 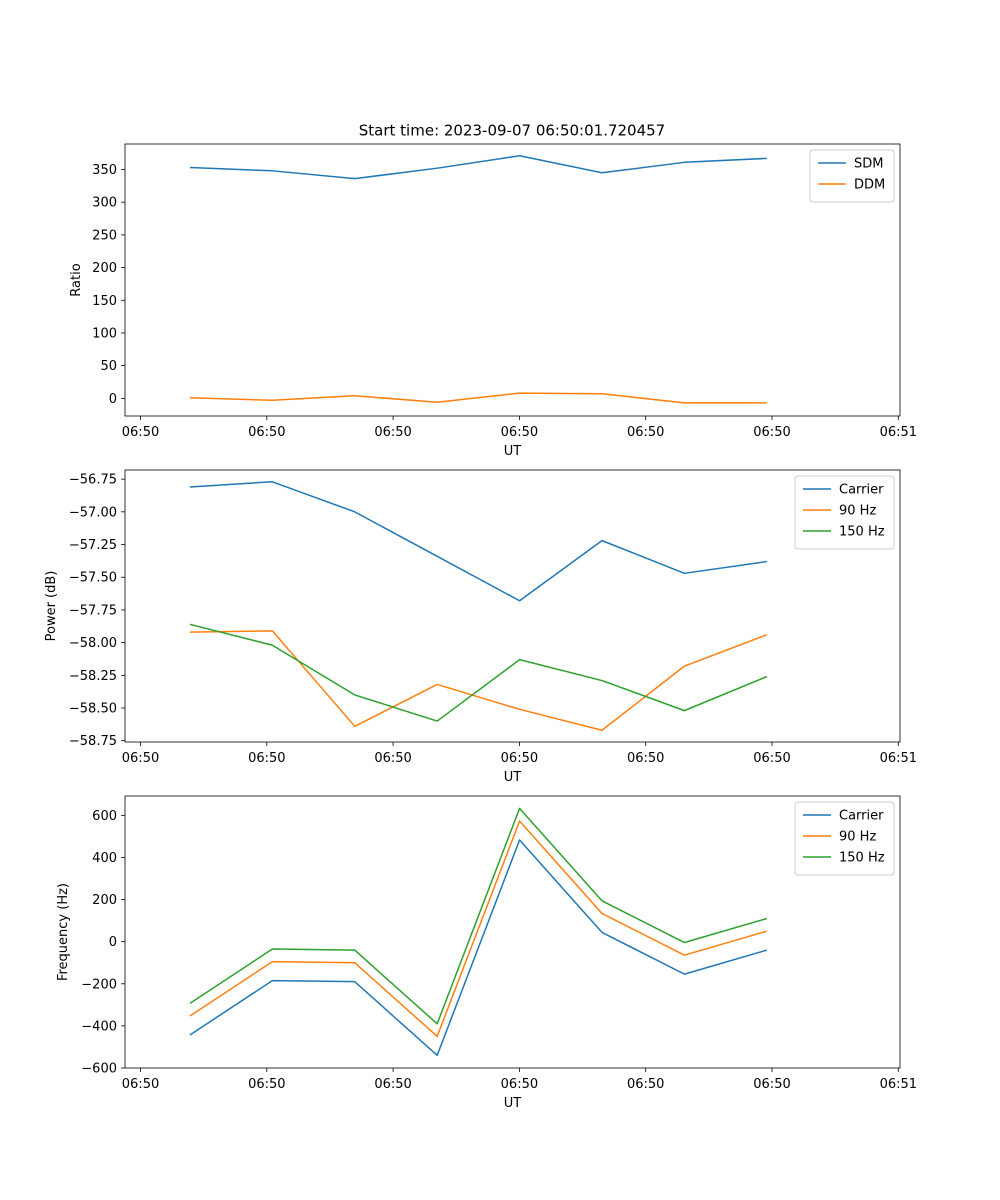 I want to click on y-axis-label: Frequency (Hz), so click(x=63, y=932).